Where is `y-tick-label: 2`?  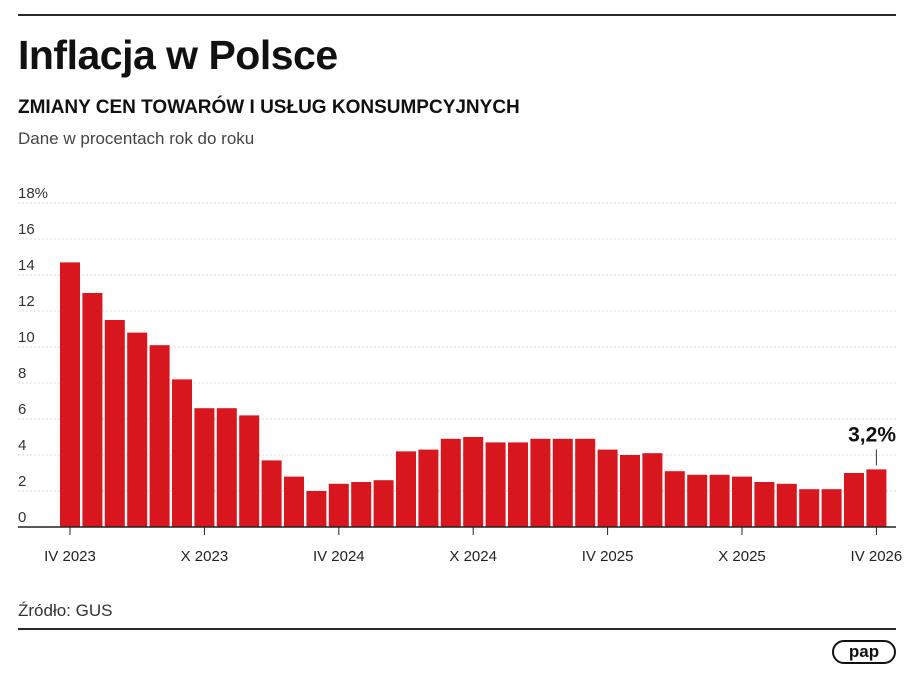
y-tick-label: 2 is located at coordinates (22, 481).